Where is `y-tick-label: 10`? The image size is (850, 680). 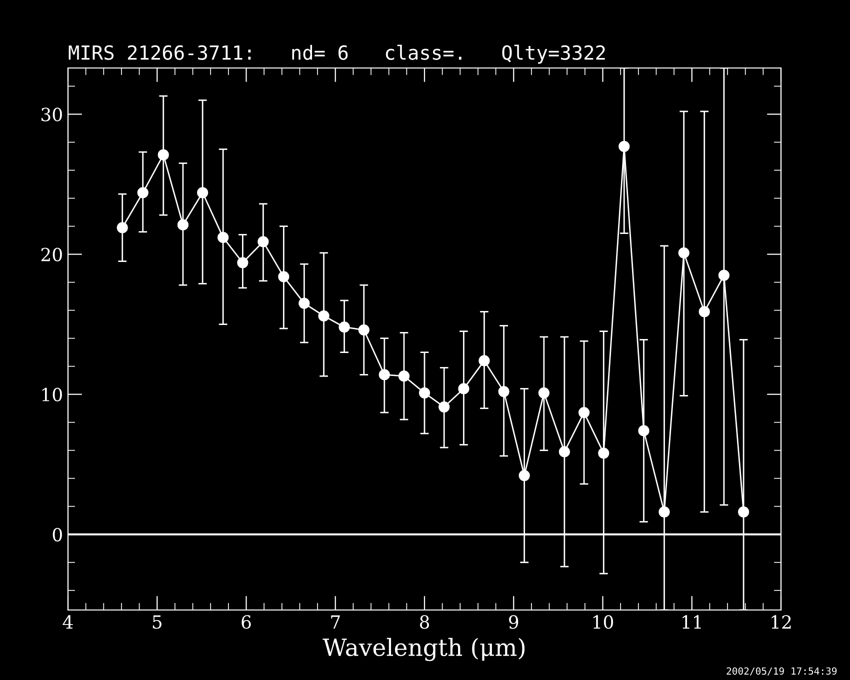
y-tick-label: 10 is located at coordinates (52, 395).